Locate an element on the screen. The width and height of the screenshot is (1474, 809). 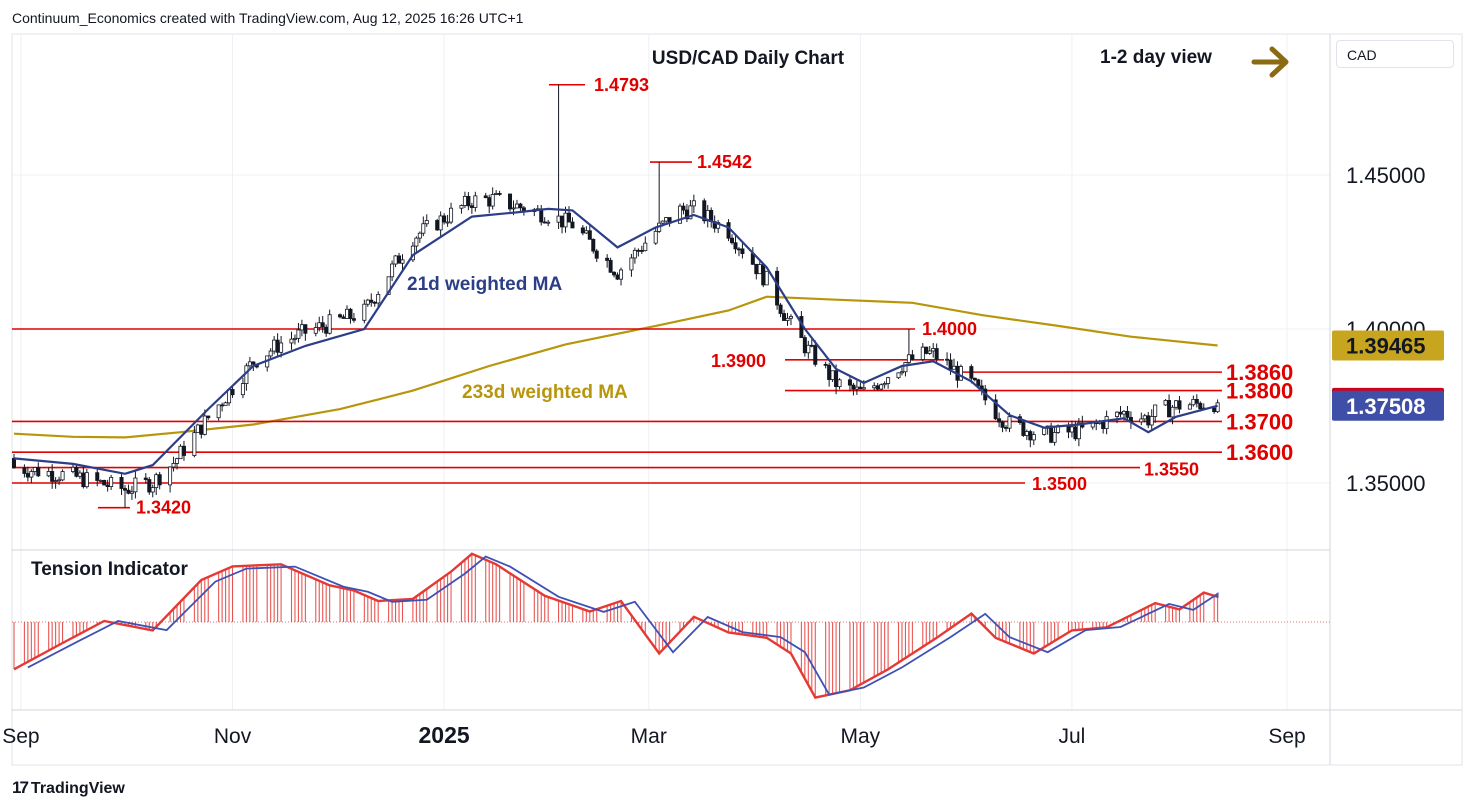
level-label-1.3600: 1.3600 is located at coordinates (1259, 452).